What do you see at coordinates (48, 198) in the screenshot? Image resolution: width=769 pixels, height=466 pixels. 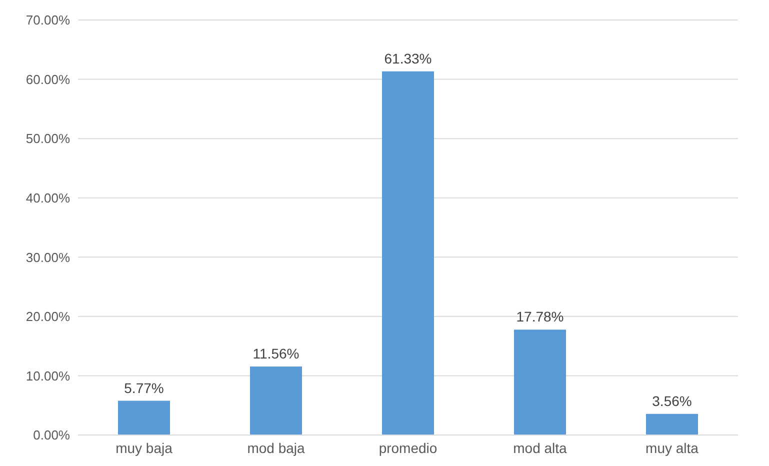 I see `y-tick-label: 40.00%` at bounding box center [48, 198].